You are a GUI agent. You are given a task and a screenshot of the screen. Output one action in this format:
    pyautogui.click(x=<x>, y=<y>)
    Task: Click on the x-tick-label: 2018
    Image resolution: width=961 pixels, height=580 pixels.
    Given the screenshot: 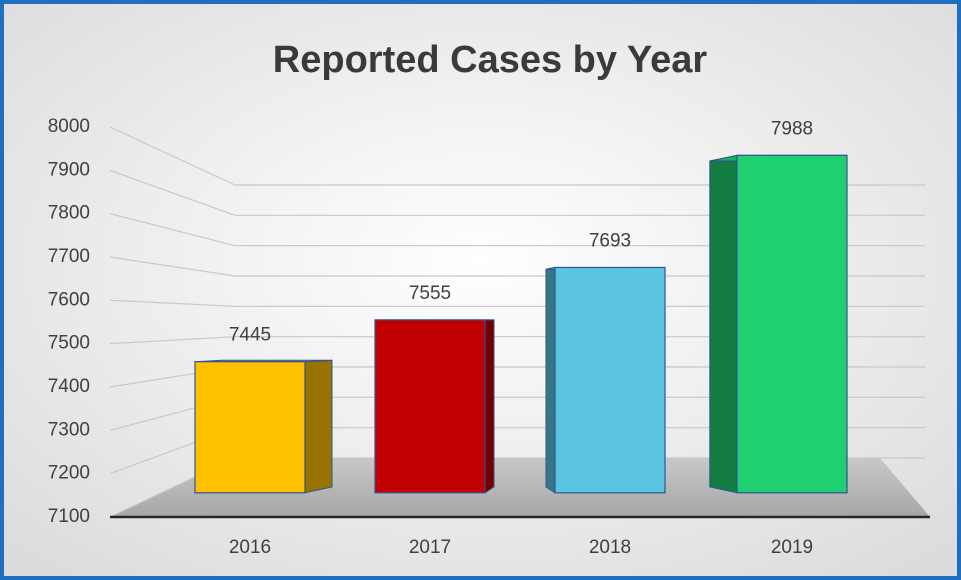 What is the action you would take?
    pyautogui.click(x=610, y=547)
    